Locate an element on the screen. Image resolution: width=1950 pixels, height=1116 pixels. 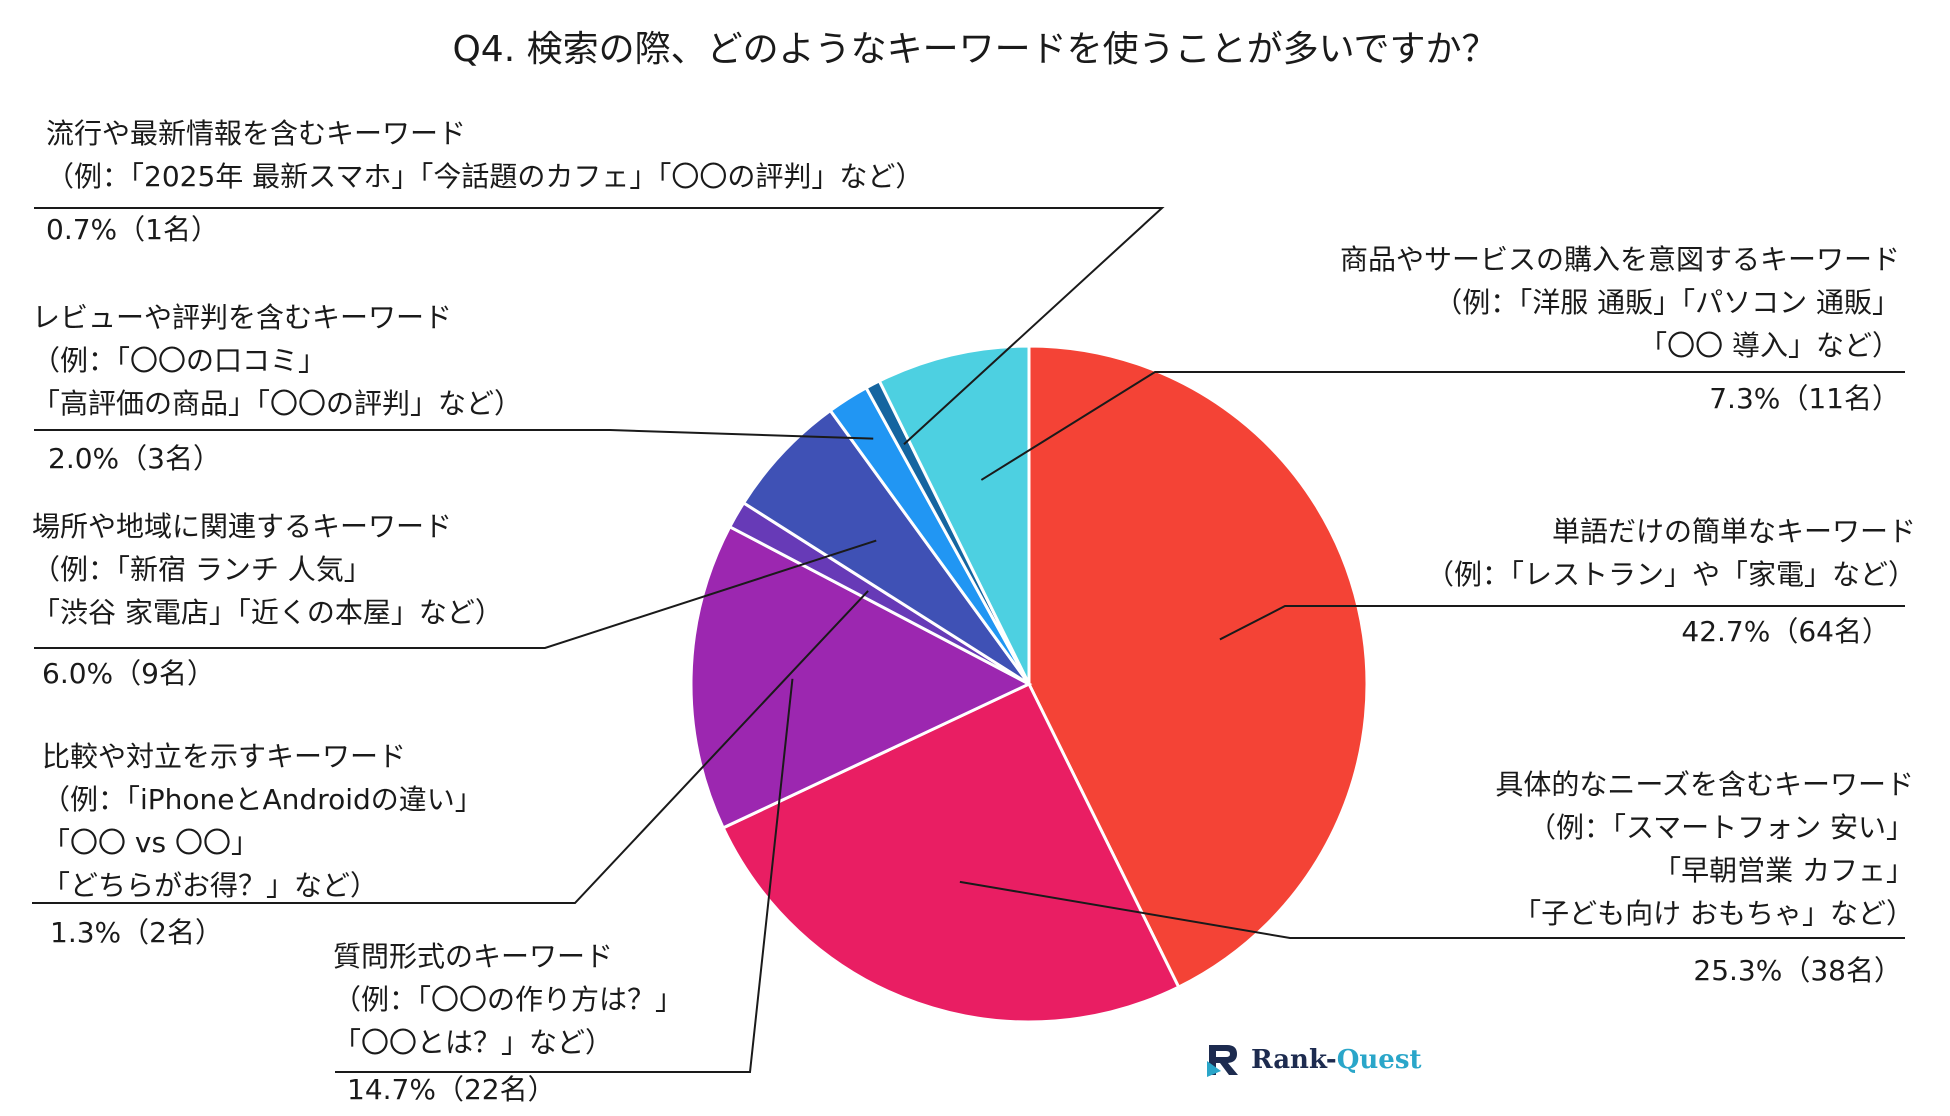
label-specific-needs-example3: 「子ども向け おもちゃ」など） is located at coordinates (1713, 913).